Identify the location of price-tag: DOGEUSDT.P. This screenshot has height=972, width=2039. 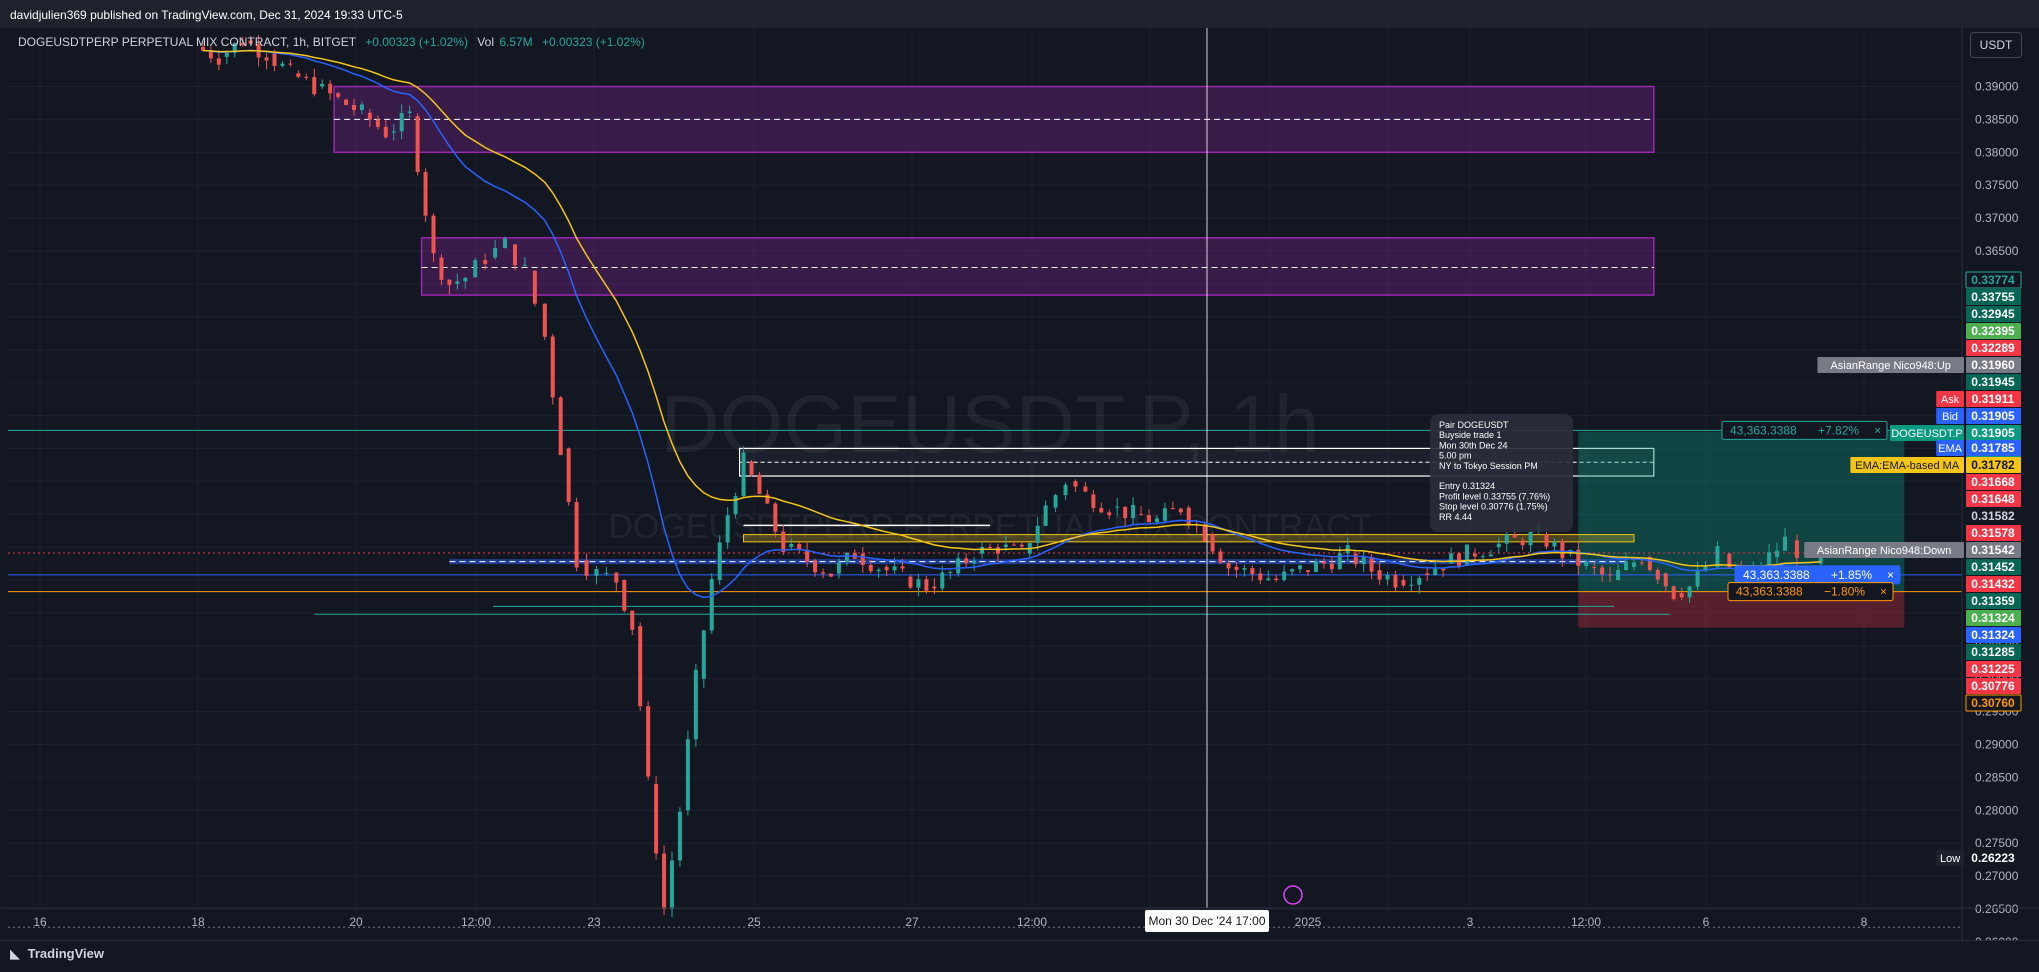
(1927, 434).